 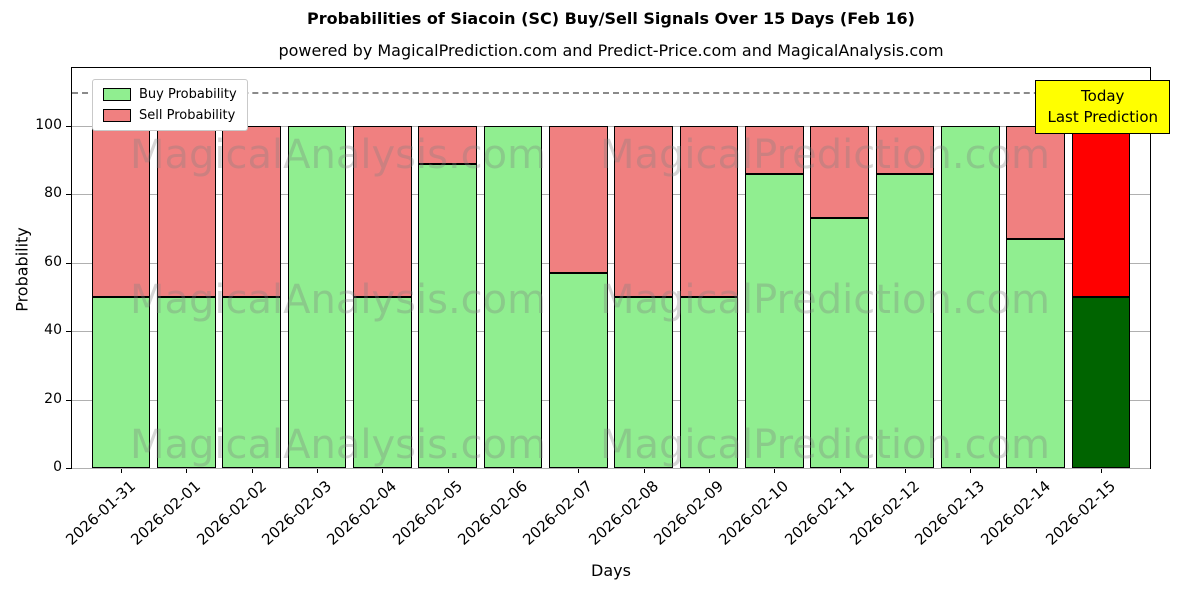 What do you see at coordinates (117, 94) in the screenshot?
I see `legend-patch-buy` at bounding box center [117, 94].